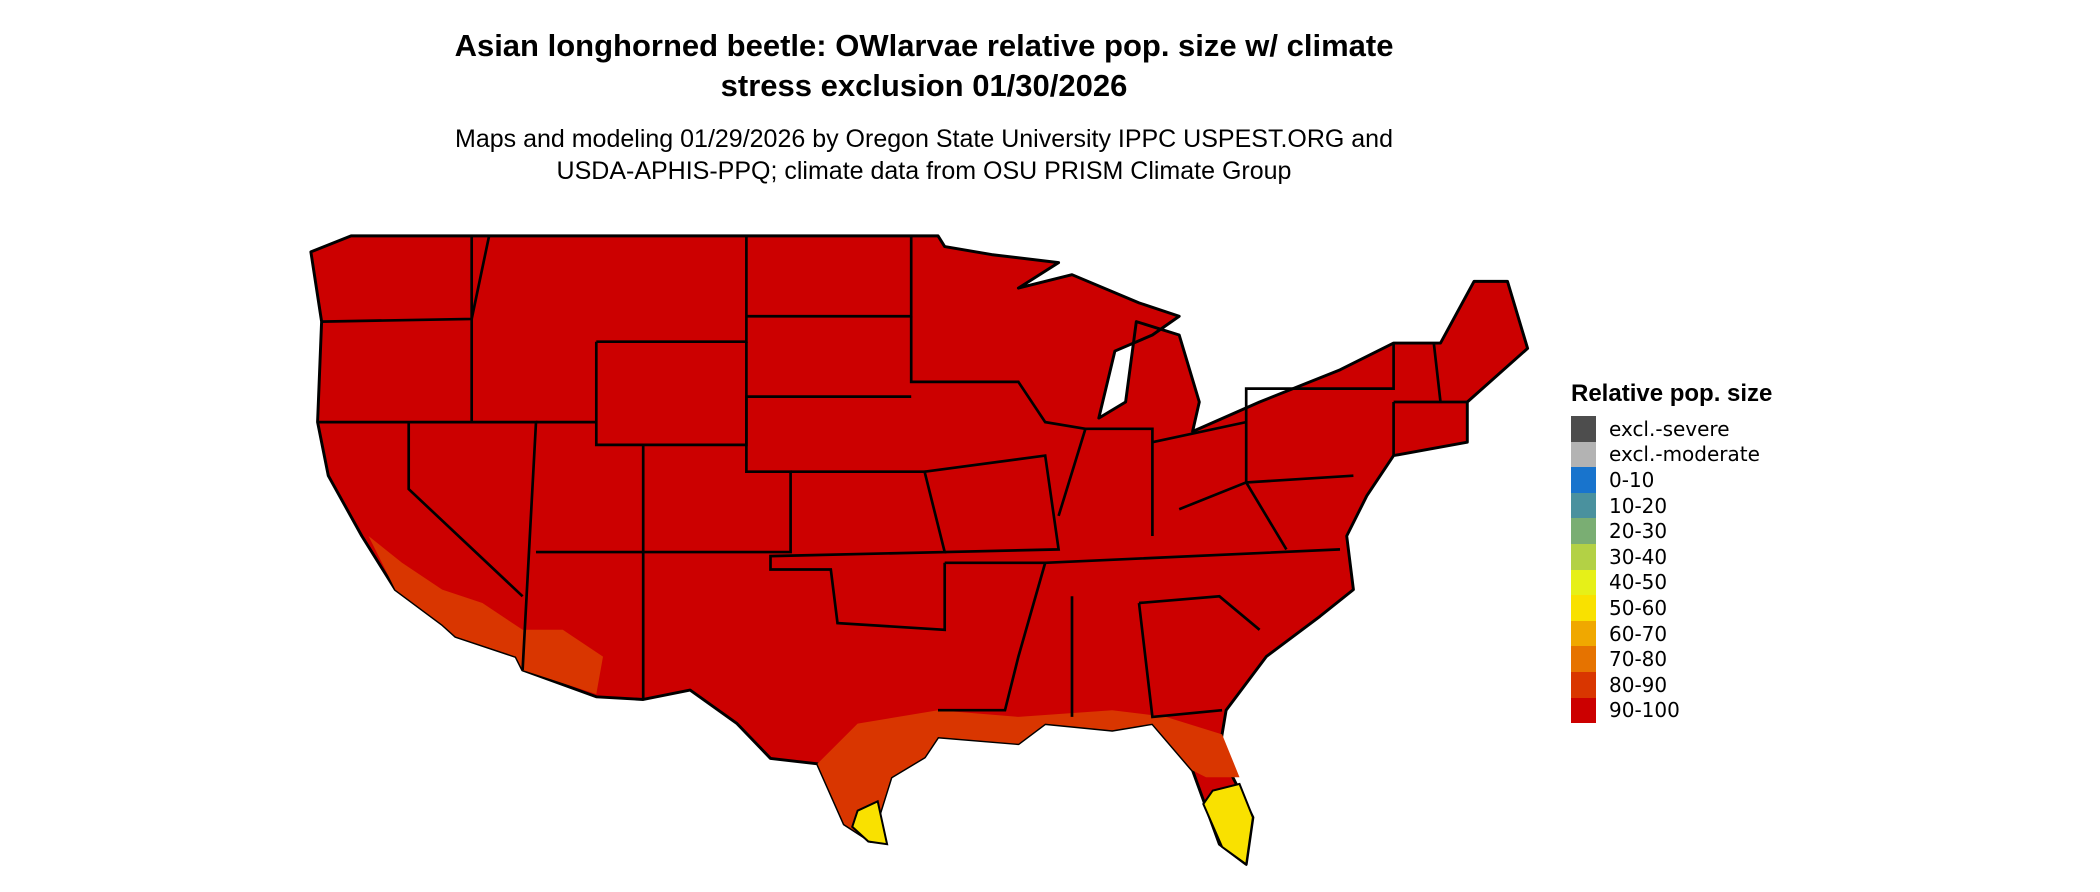 This screenshot has height=892, width=2100. What do you see at coordinates (1671, 684) in the screenshot?
I see `legend-item: 80-90` at bounding box center [1671, 684].